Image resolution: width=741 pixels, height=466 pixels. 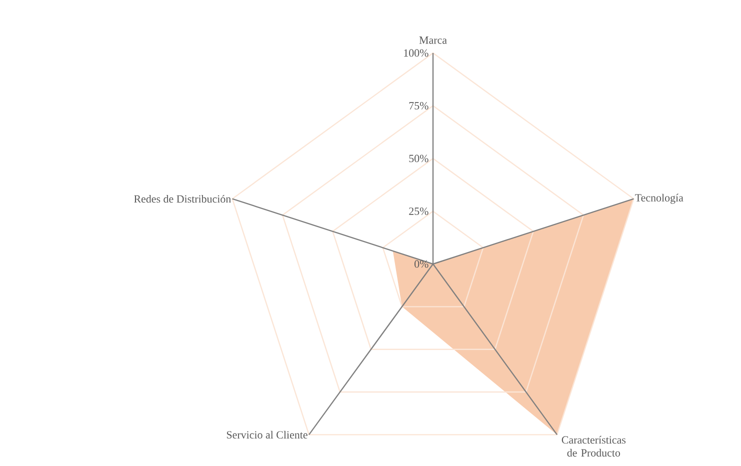 I want to click on spoke-label: Servicio al Cliente, so click(x=267, y=434).